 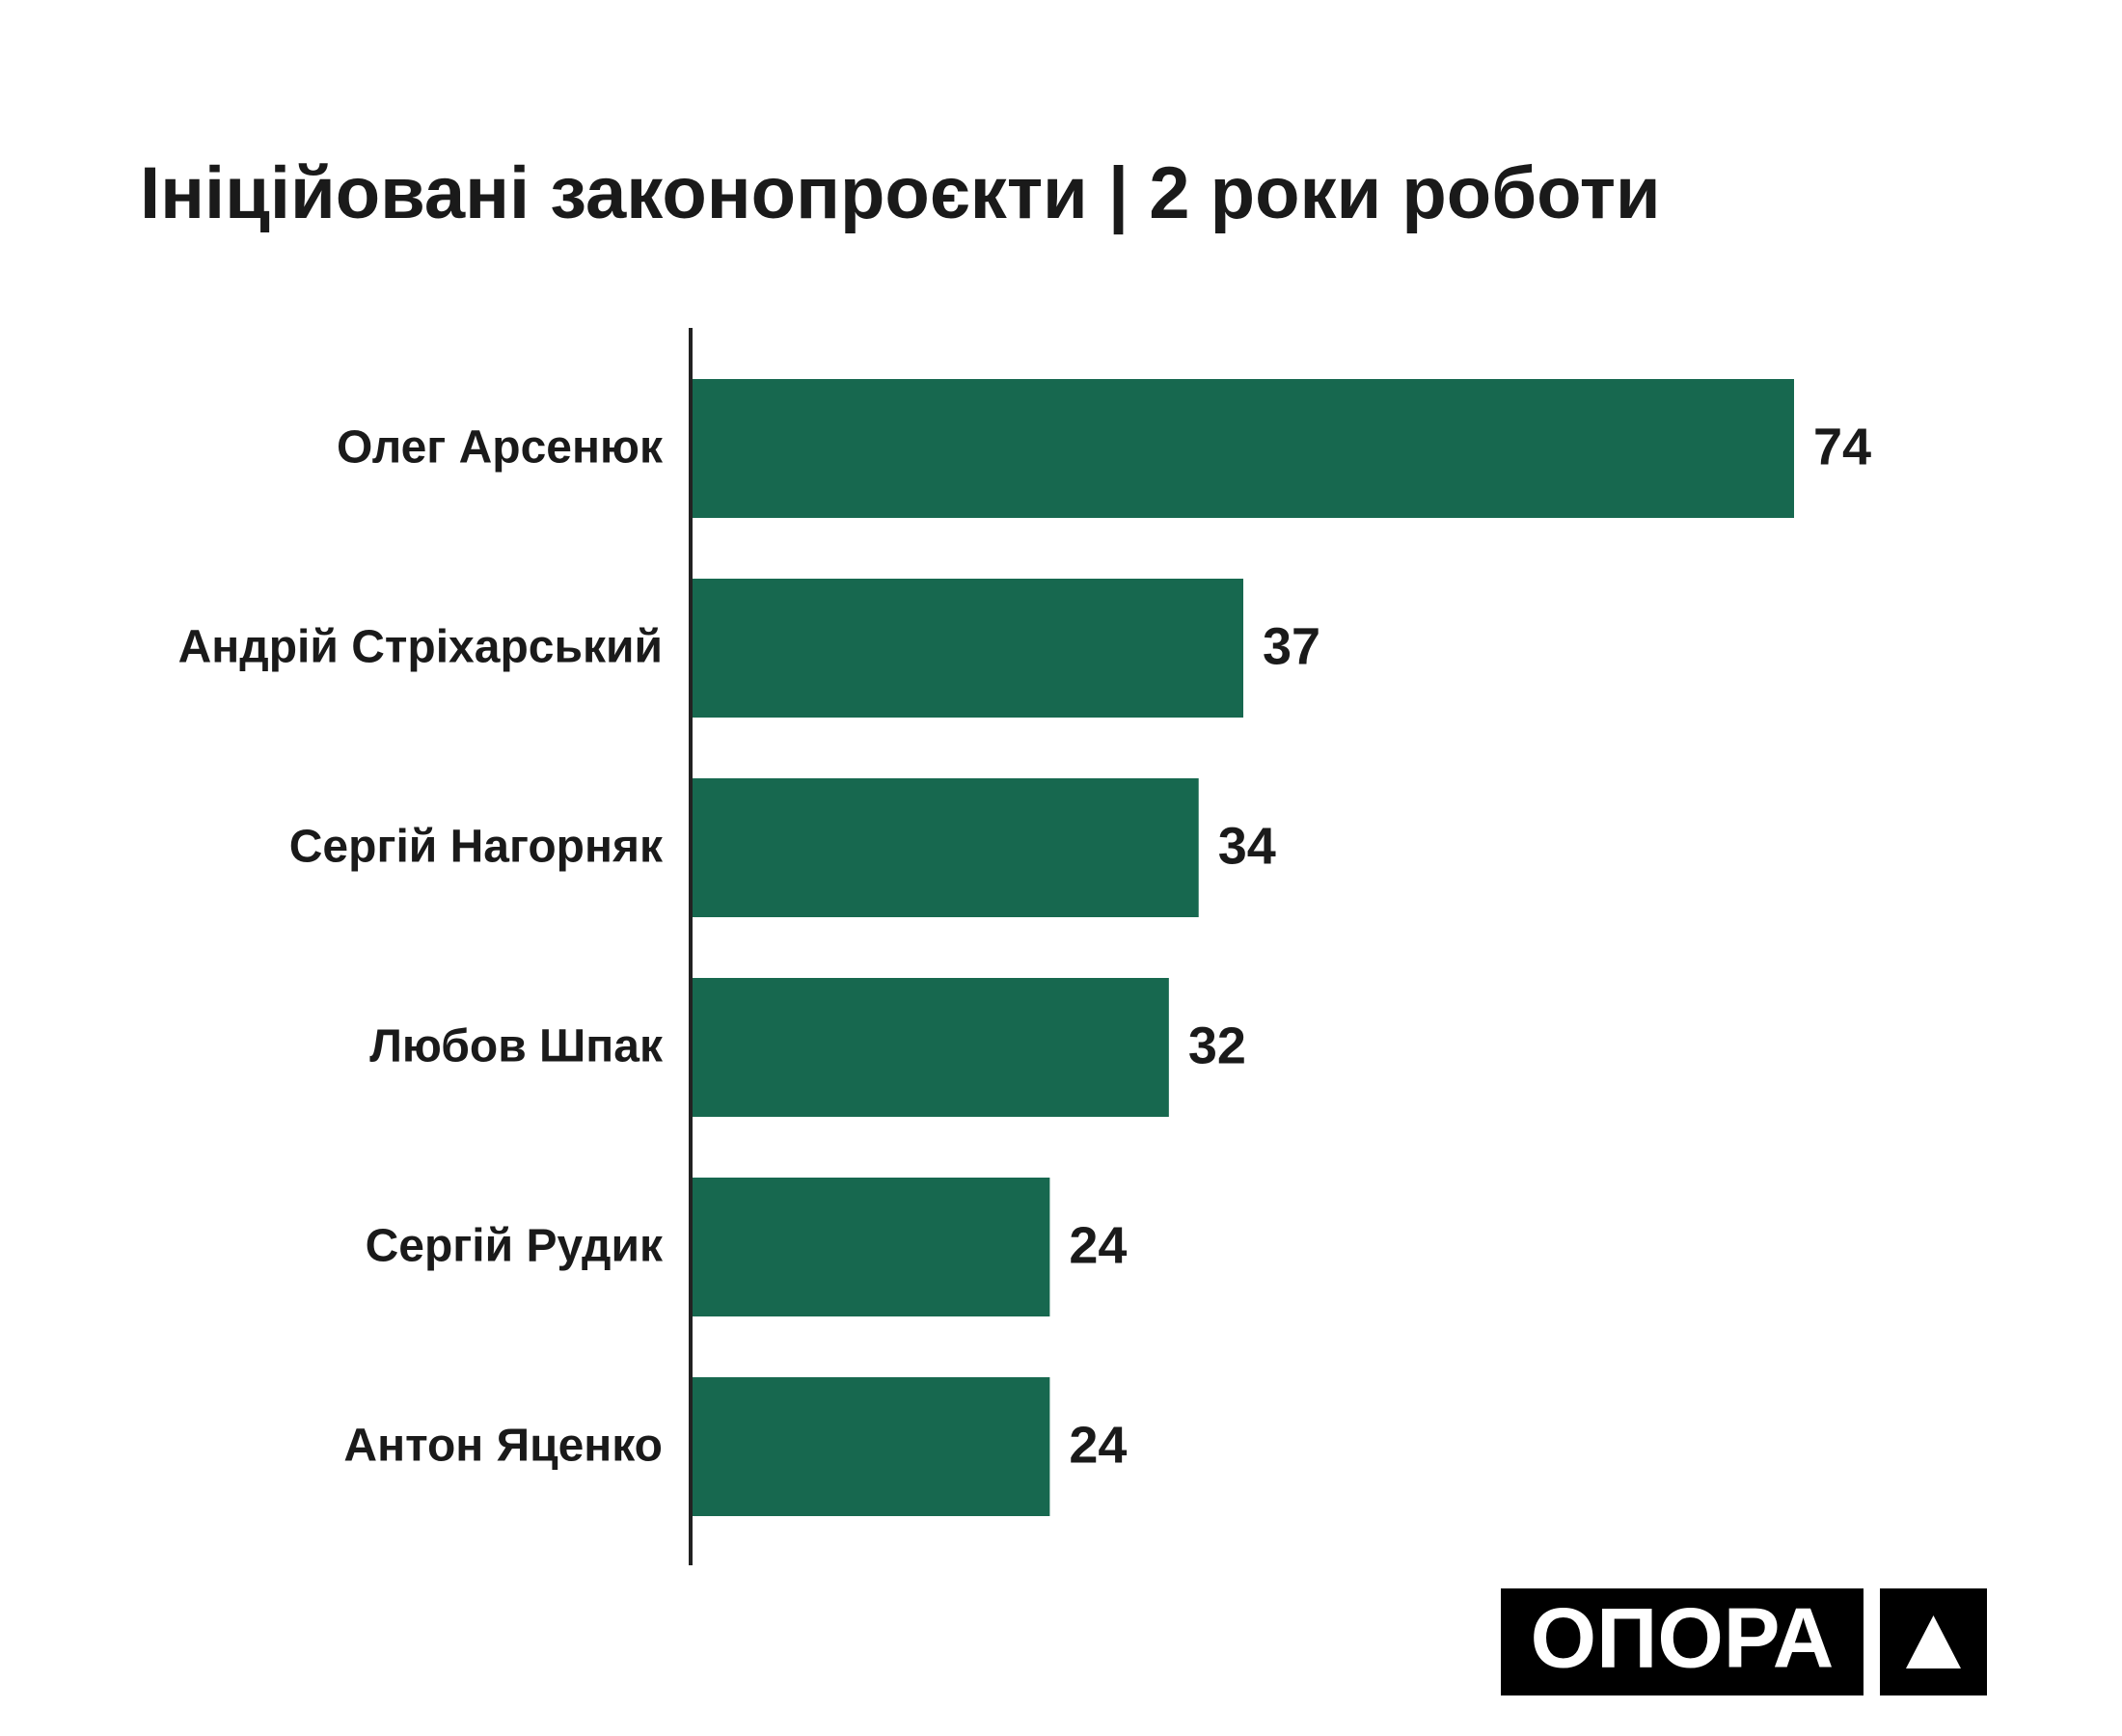 I want to click on logo-icon, so click(x=1934, y=1642).